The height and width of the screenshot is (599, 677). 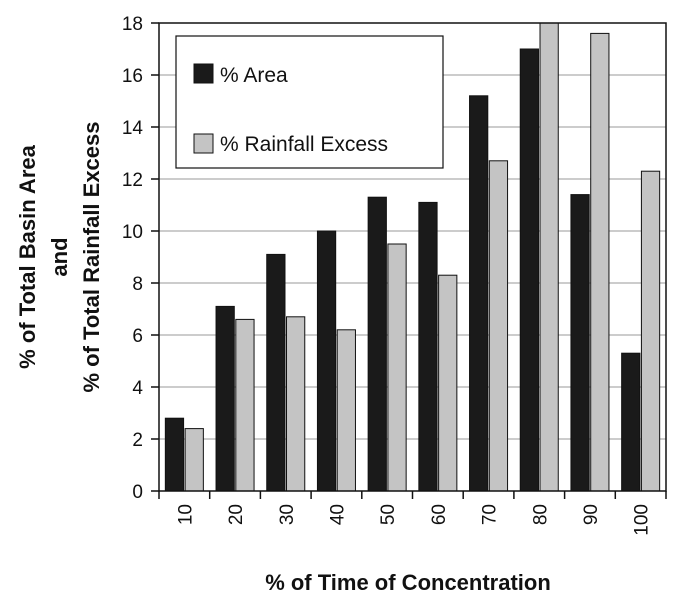 What do you see at coordinates (304, 144) in the screenshot?
I see `legend-label-rainfall-excess: % Rainfall Excess` at bounding box center [304, 144].